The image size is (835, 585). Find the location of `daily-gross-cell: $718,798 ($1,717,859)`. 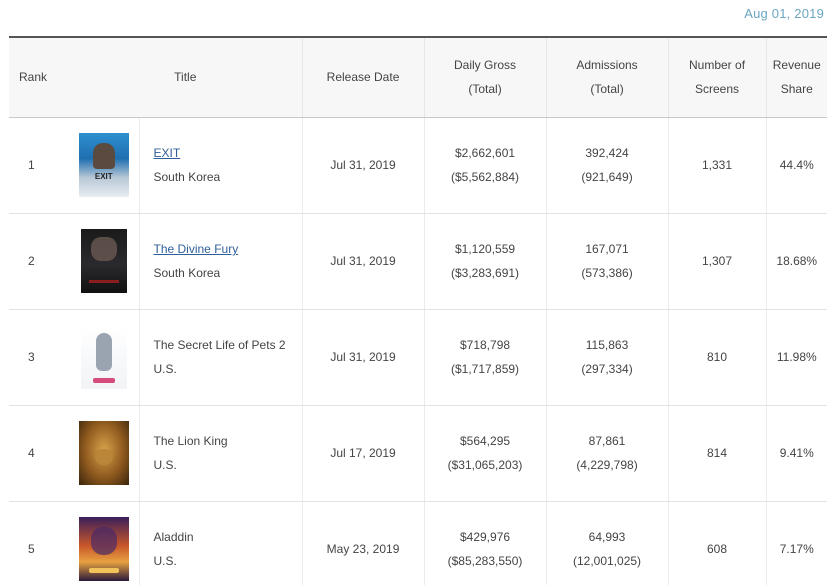

daily-gross-cell: $718,798 ($1,717,859) is located at coordinates (485, 357).